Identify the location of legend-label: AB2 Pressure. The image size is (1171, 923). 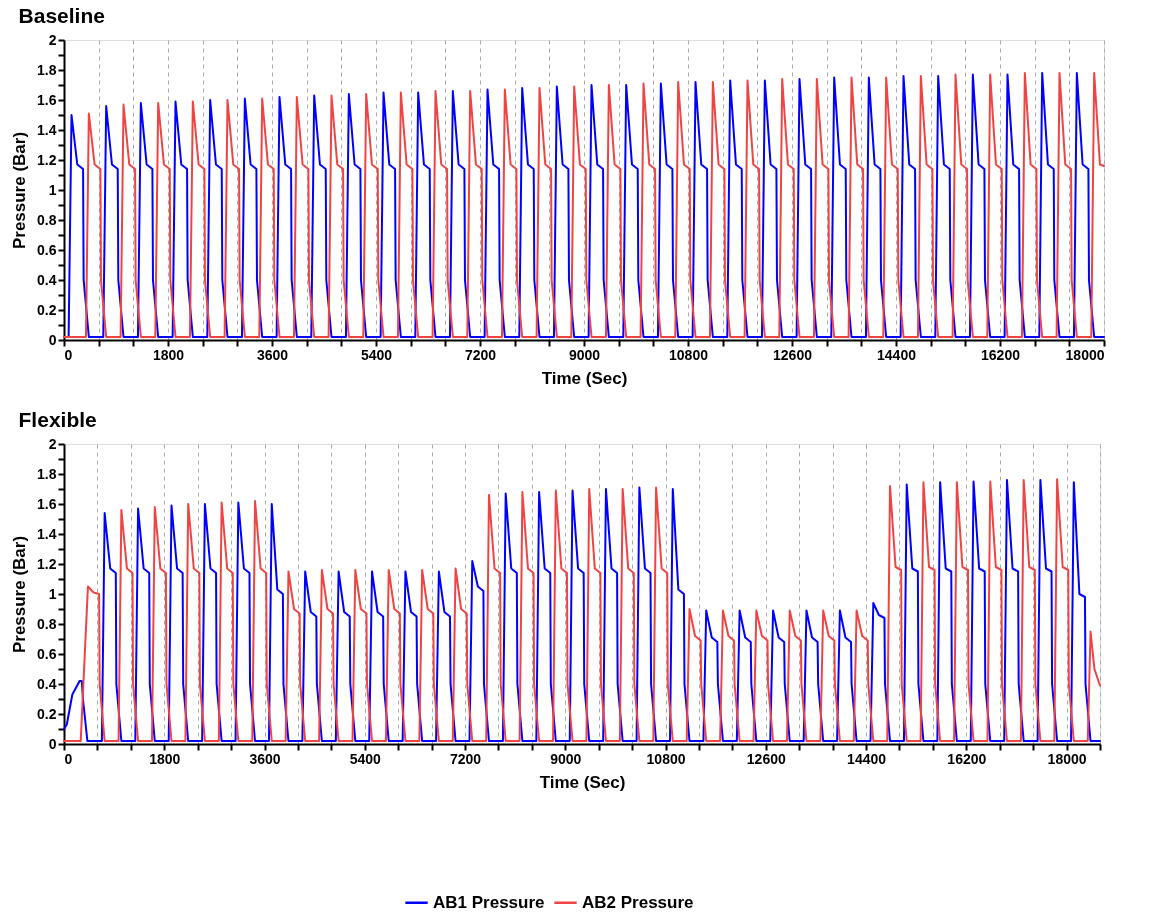
(638, 902).